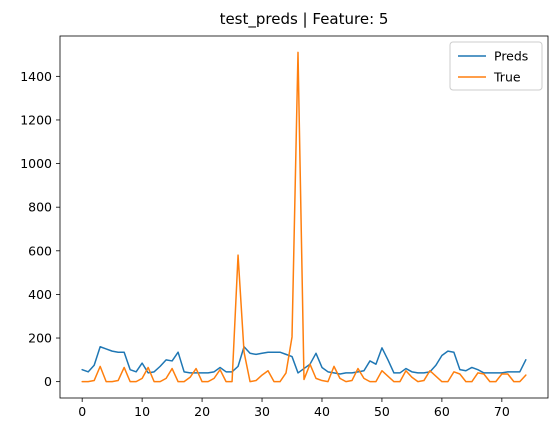 This screenshot has height=435, width=560. Describe the element at coordinates (40, 207) in the screenshot. I see `y-tick-label: 800` at that location.